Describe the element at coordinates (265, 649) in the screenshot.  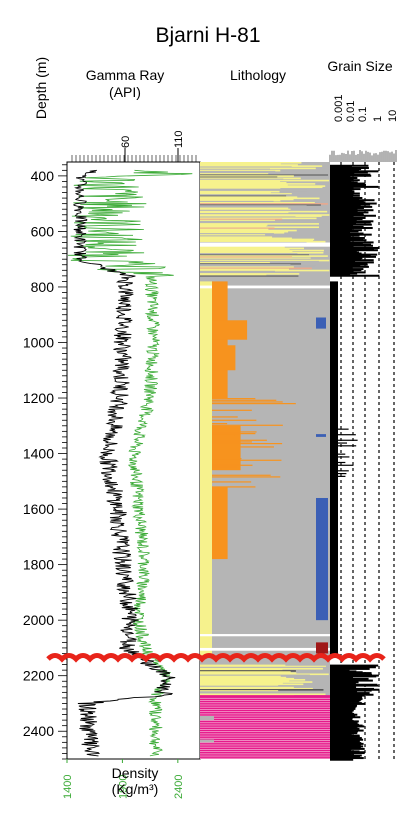
I see `lithology-gap` at that location.